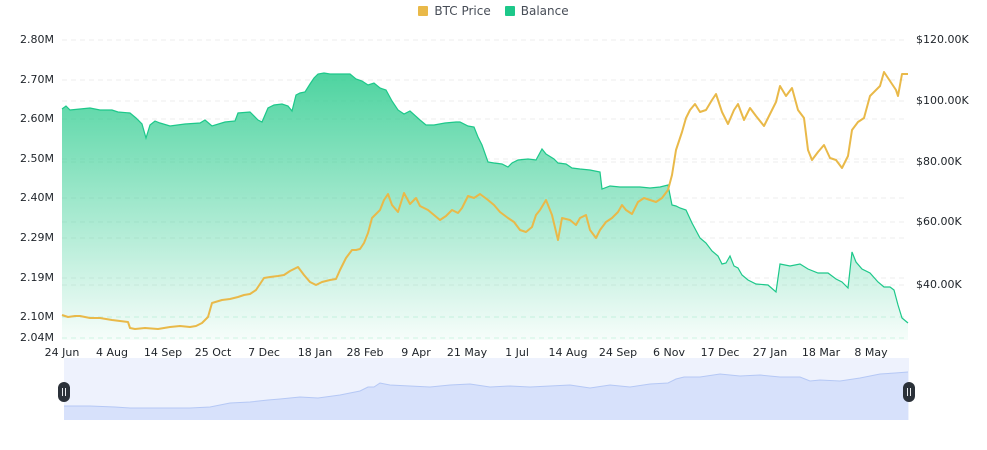 This screenshot has width=987, height=450. I want to click on x-tick: 17 Dec, so click(720, 352).